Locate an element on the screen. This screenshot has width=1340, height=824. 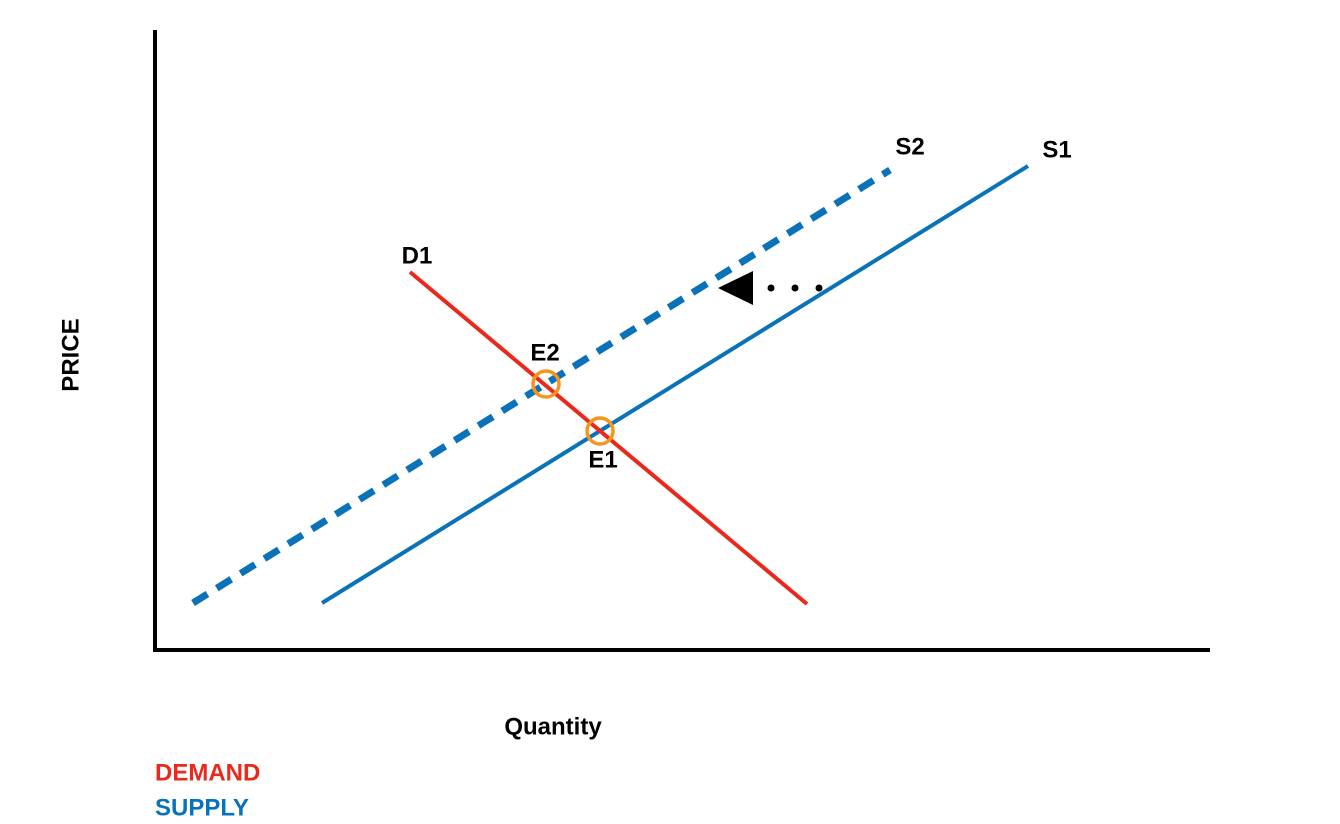
demand-curve-d1 is located at coordinates (608, 438).